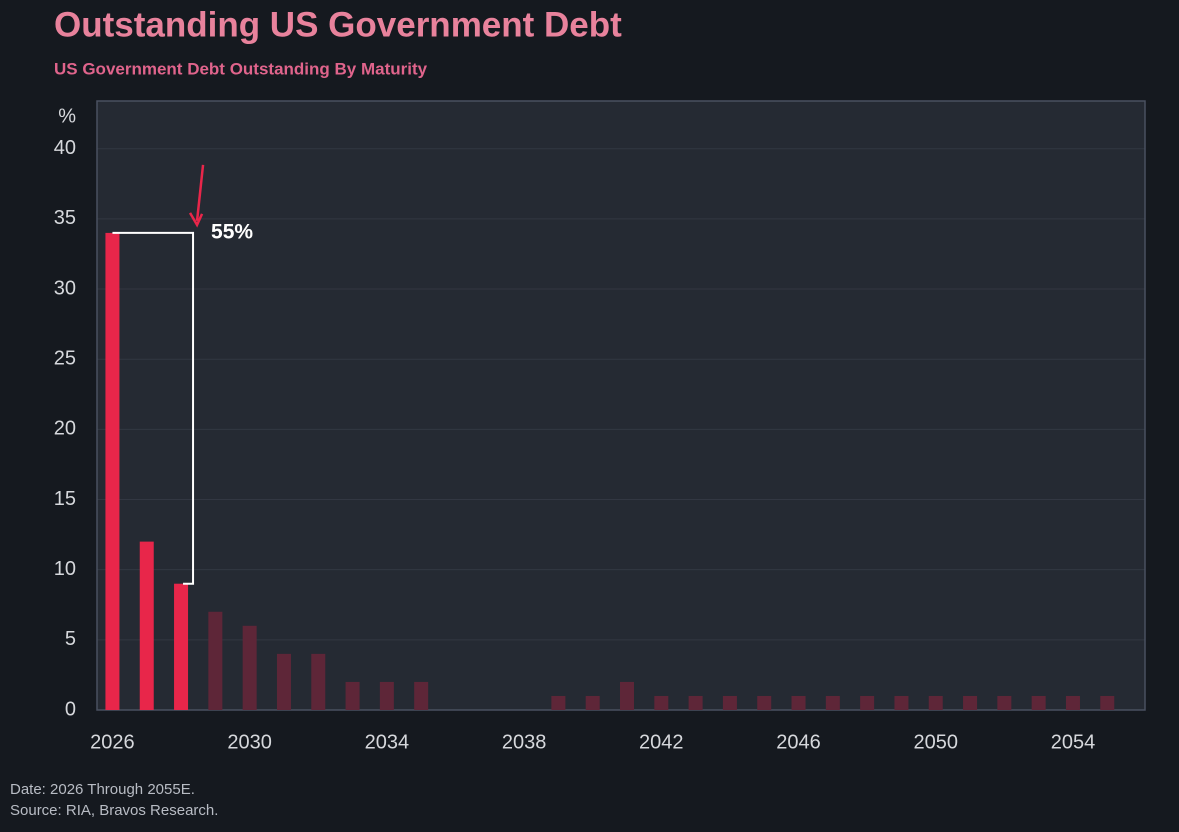 Image resolution: width=1179 pixels, height=832 pixels. What do you see at coordinates (65, 358) in the screenshot?
I see `y-tick-label: 25` at bounding box center [65, 358].